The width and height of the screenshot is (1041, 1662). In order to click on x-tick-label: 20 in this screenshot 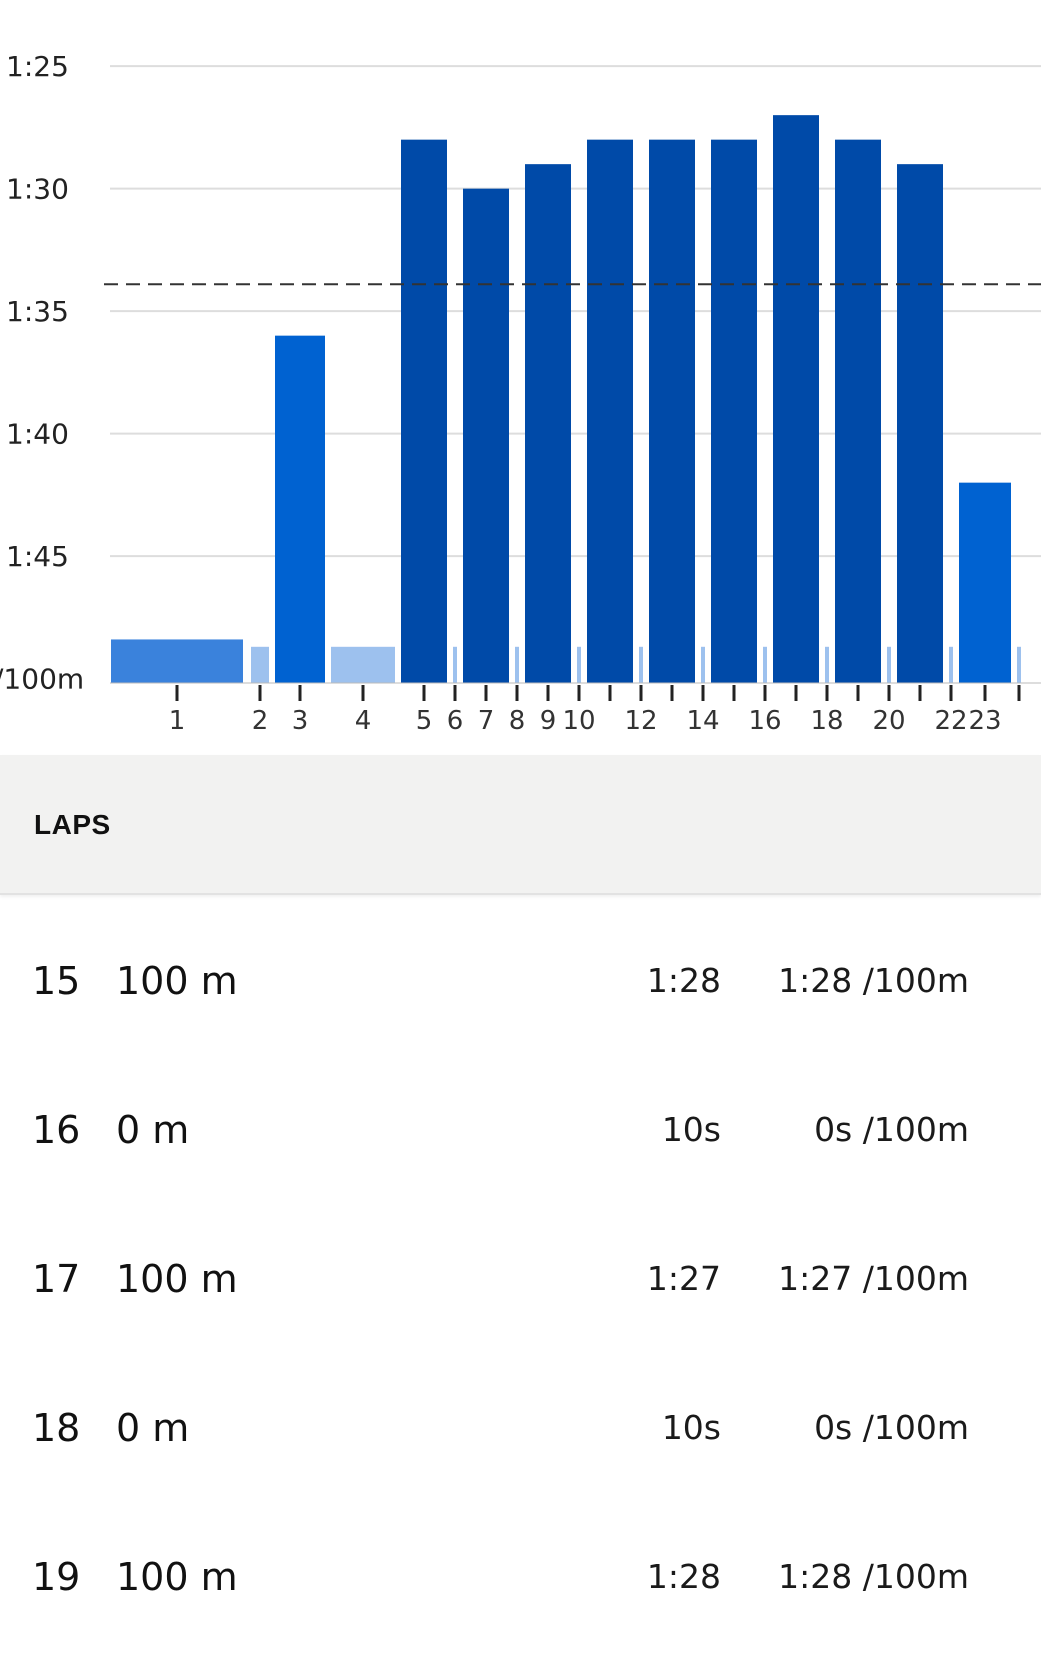, I will do `click(888, 721)`.